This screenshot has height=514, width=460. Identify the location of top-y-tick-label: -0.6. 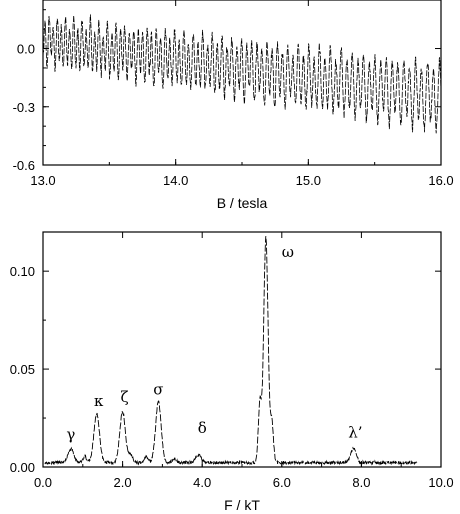
(24, 165).